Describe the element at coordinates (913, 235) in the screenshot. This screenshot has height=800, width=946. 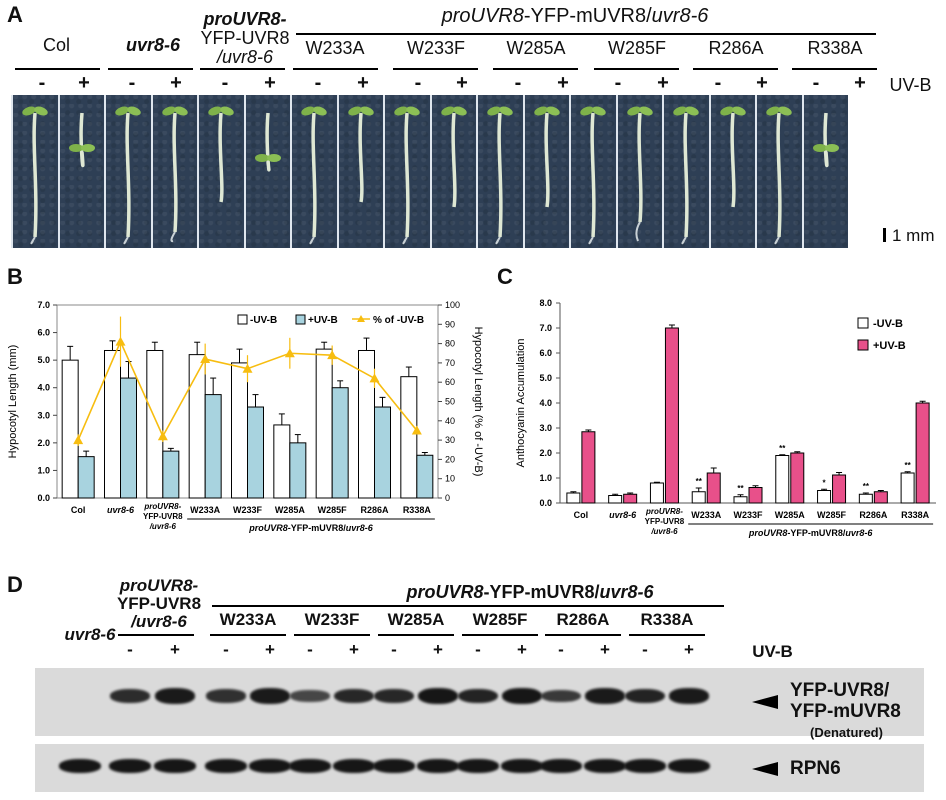
I see `scale-bar-label: 1 mm` at that location.